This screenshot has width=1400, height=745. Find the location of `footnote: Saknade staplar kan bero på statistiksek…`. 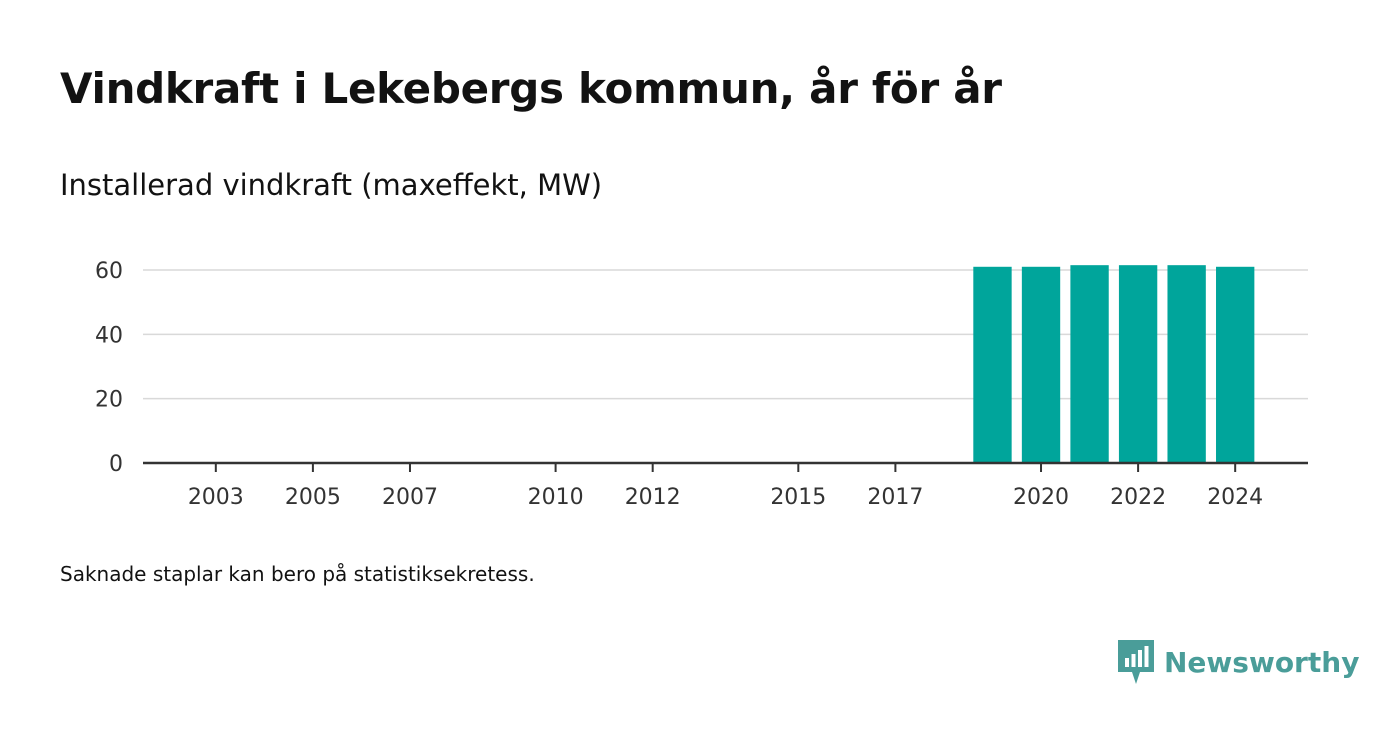

footnote: Saknade staplar kan bero på statistiksek… is located at coordinates (297, 574).